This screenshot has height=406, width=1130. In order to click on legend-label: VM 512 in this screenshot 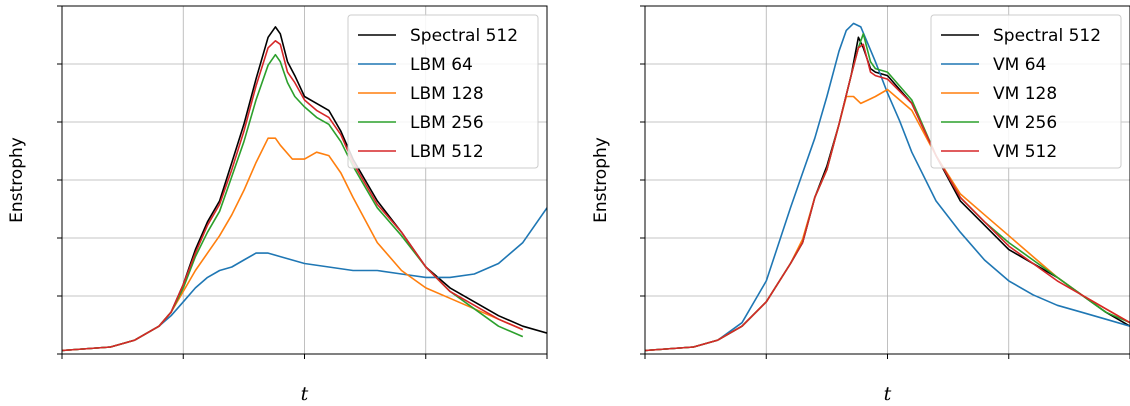, I will do `click(1025, 152)`.